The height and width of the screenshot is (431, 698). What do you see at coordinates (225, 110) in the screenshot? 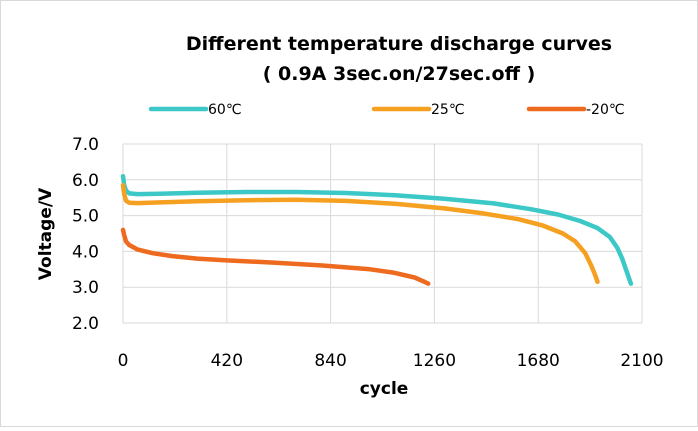
I see `legend-label-0: 60℃` at bounding box center [225, 110].